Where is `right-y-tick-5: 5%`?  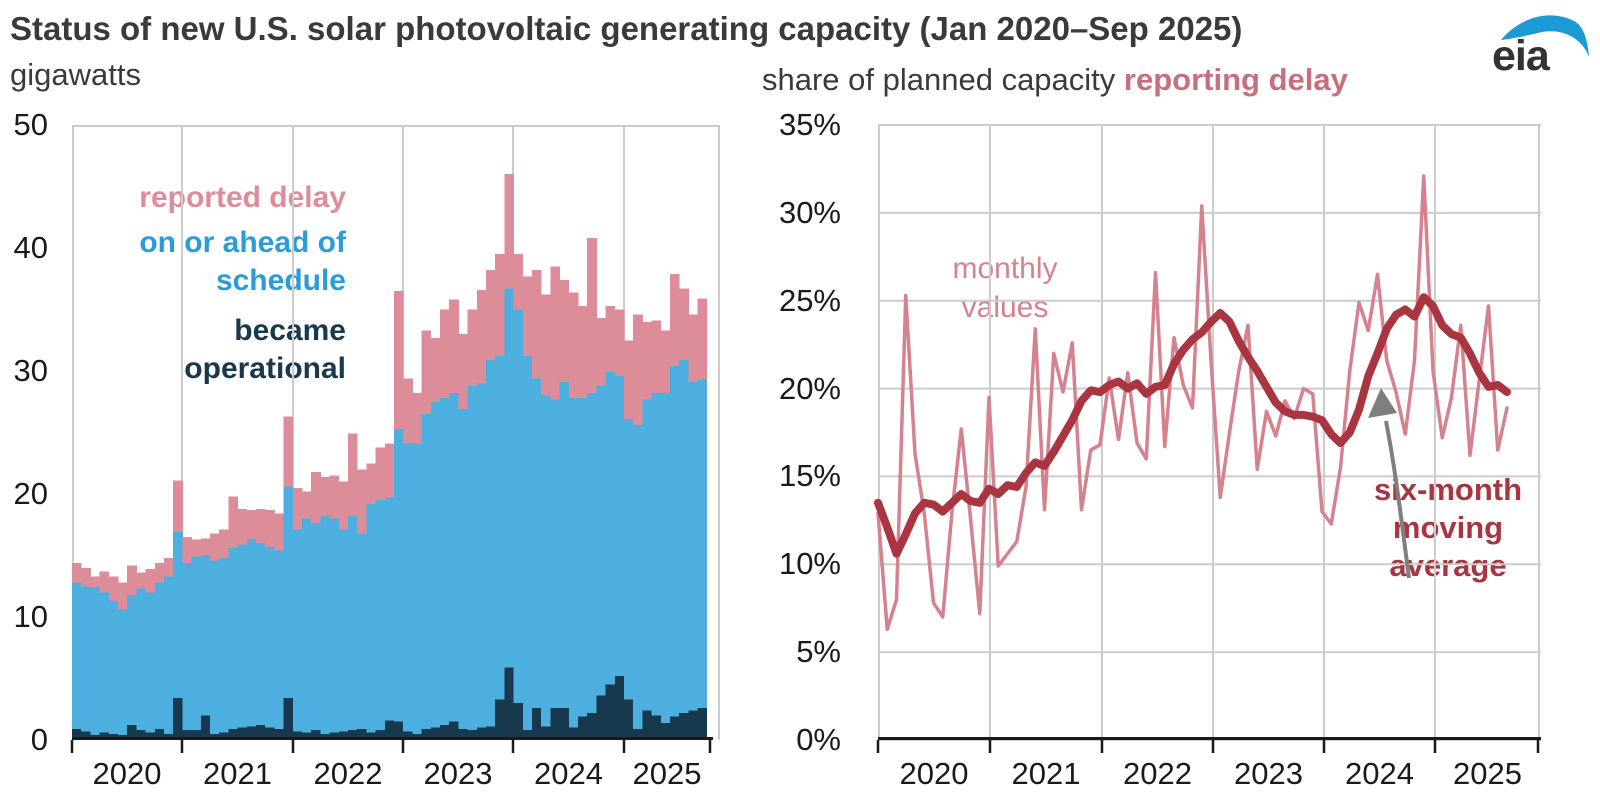
right-y-tick-5: 5% is located at coordinates (818, 652).